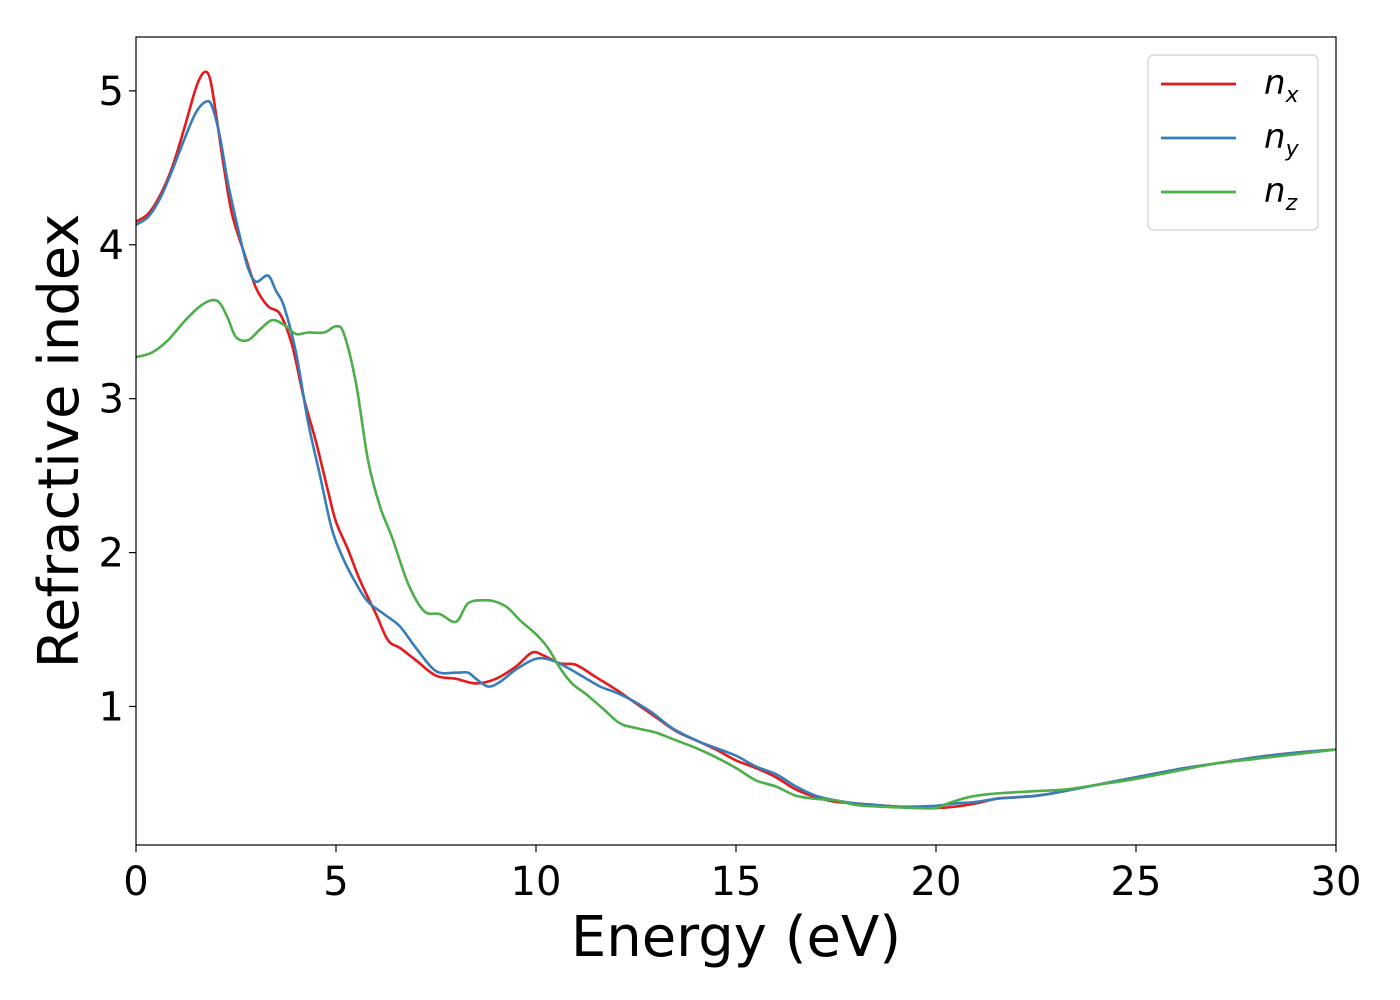 This screenshot has width=1400, height=1000. I want to click on y-tick-label: 1, so click(111, 707).